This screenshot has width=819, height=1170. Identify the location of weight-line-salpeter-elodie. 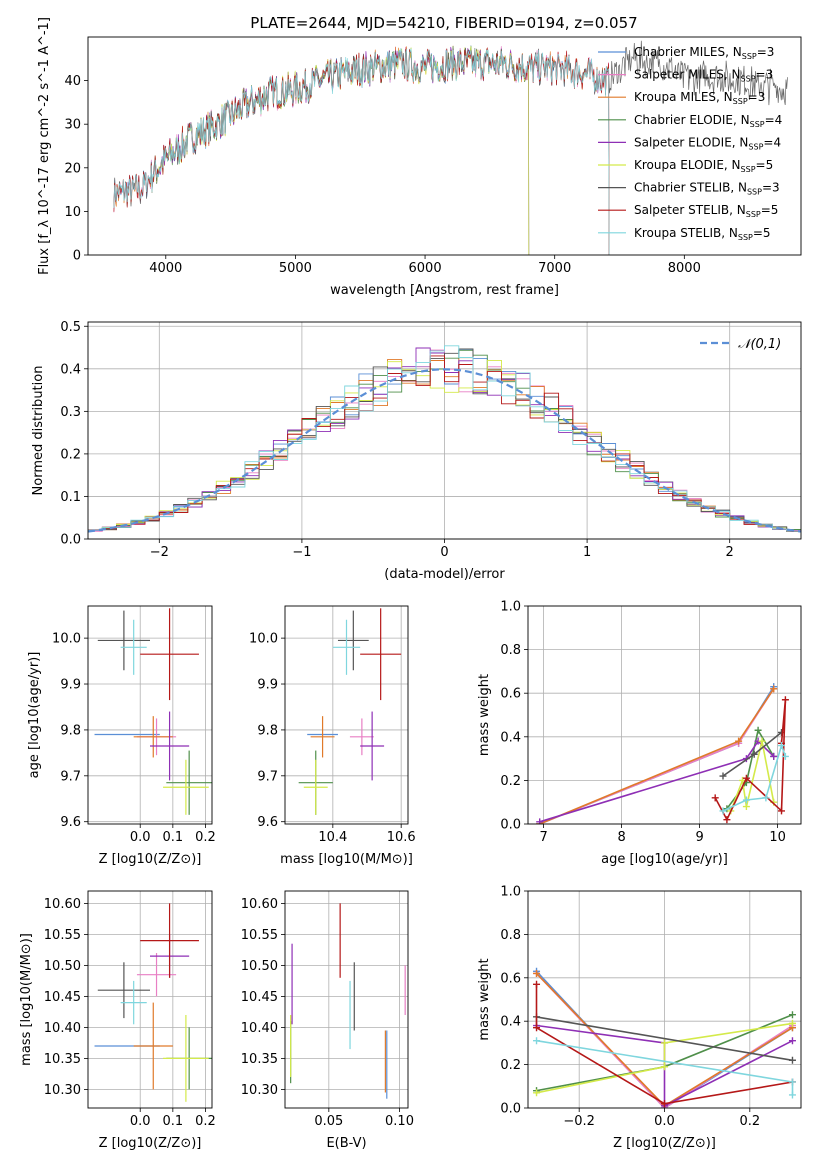
(664, 1066).